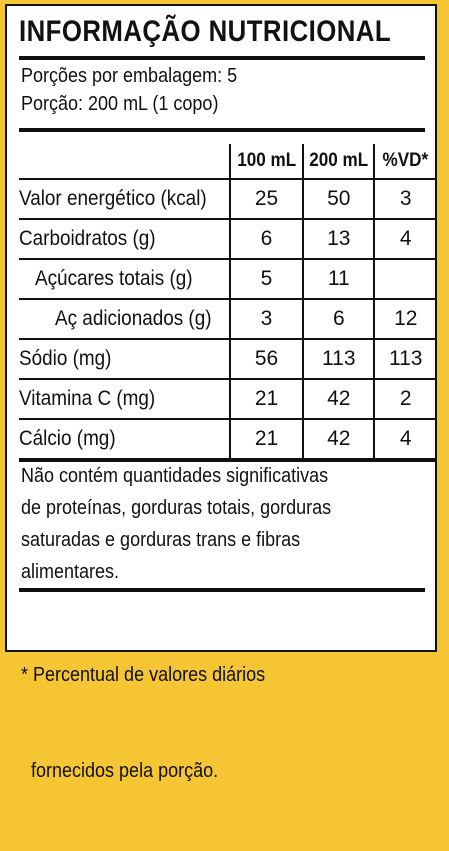 Image resolution: width=449 pixels, height=851 pixels. I want to click on title-divider, so click(222, 58).